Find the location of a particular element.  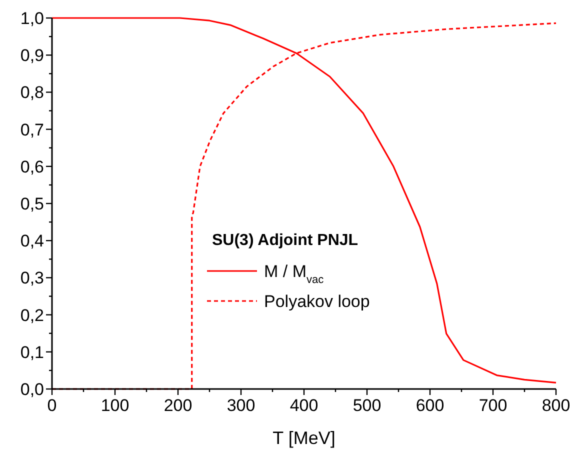

x-tick-label: 200 is located at coordinates (178, 405).